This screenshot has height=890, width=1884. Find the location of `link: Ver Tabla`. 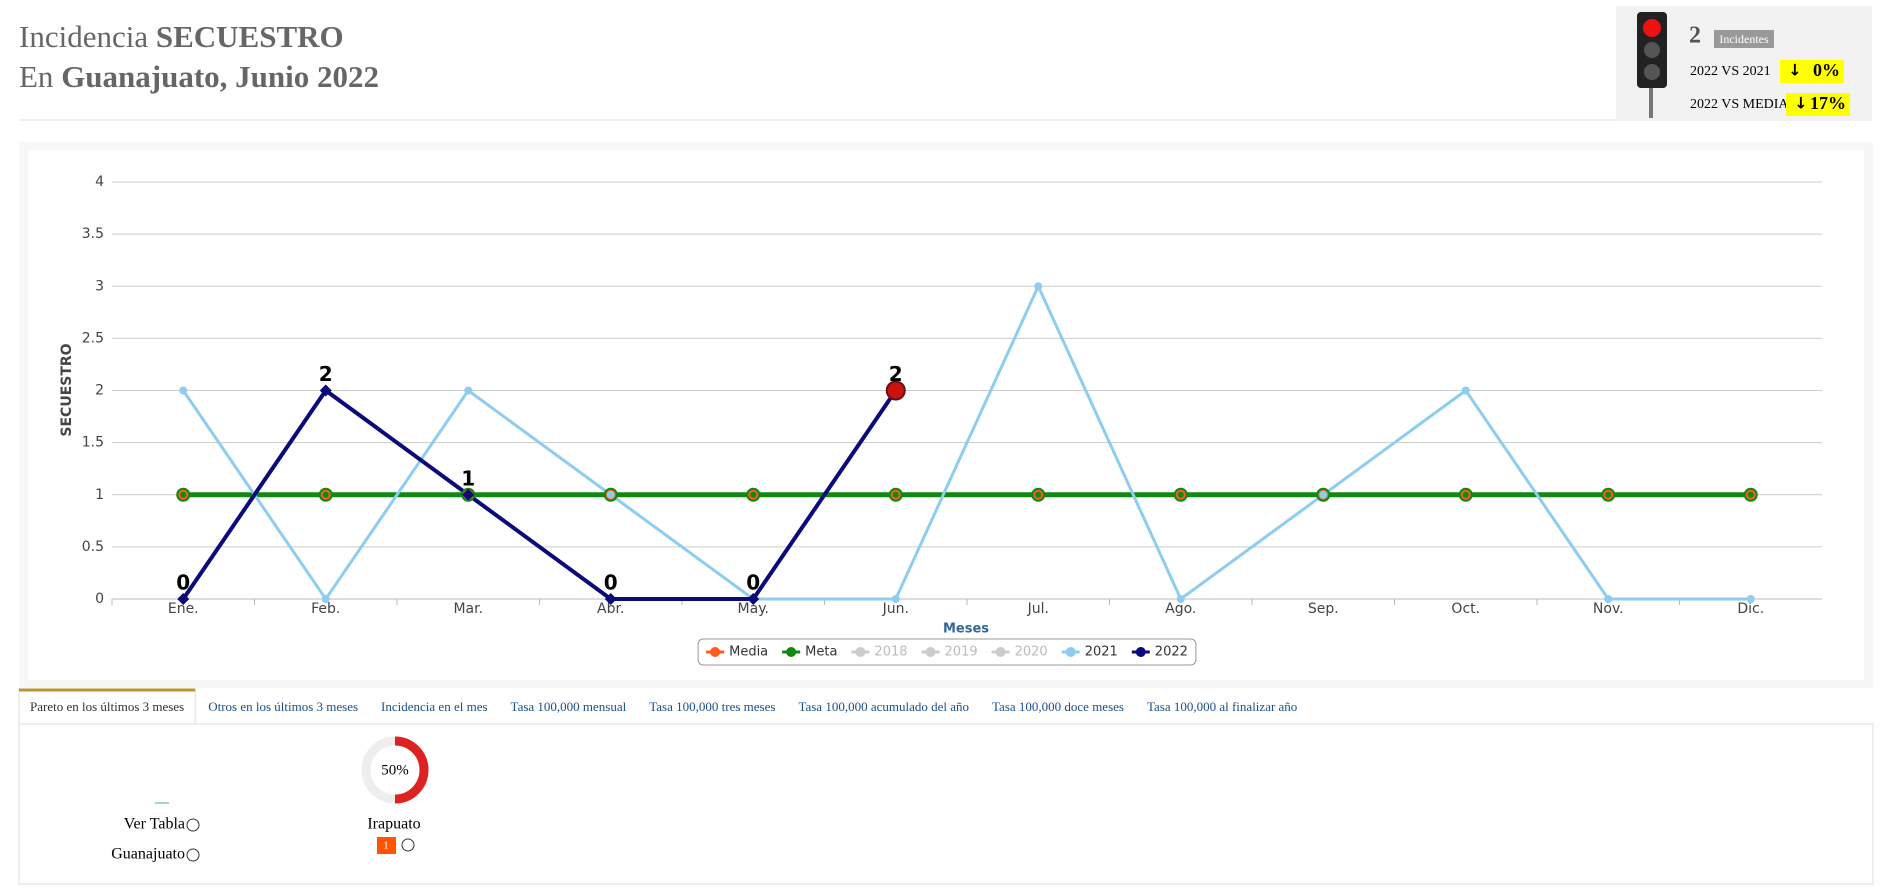

link: Ver Tabla is located at coordinates (154, 824).